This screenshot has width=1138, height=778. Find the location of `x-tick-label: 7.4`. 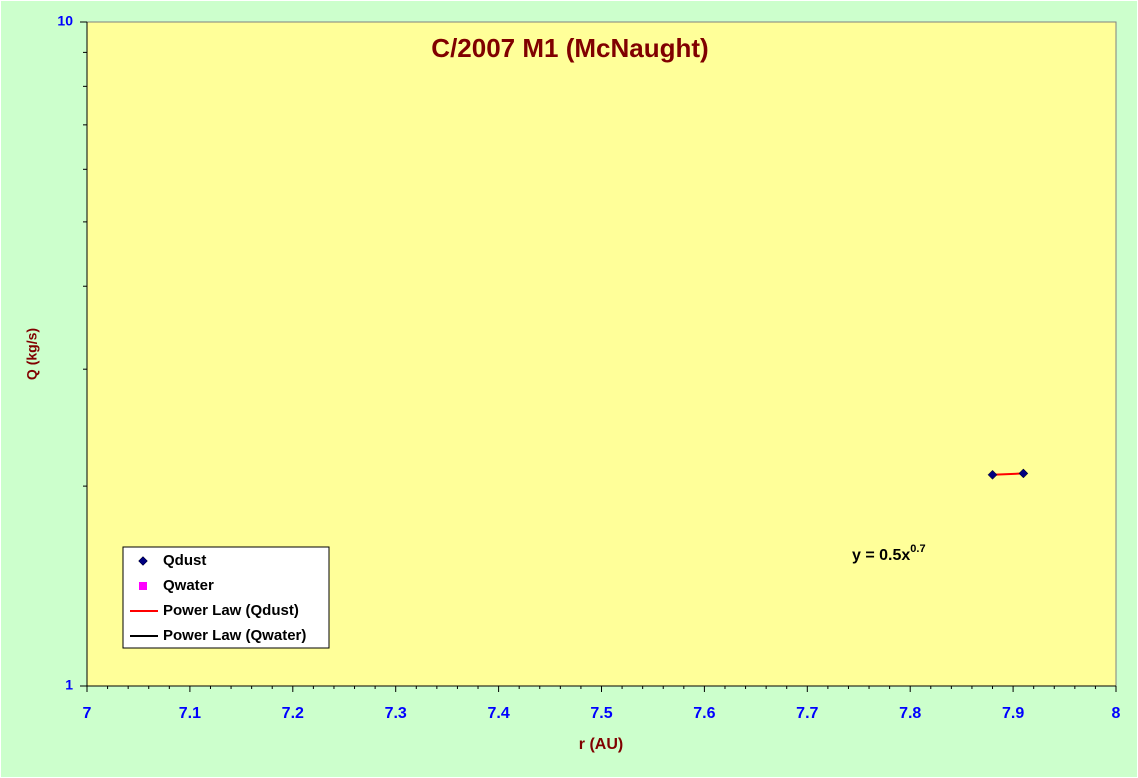

x-tick-label: 7.4 is located at coordinates (498, 713).